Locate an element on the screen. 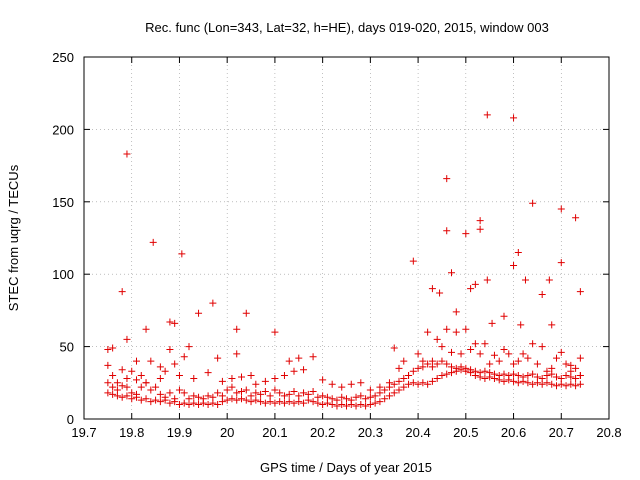  x-tick-label: 20 is located at coordinates (227, 432).